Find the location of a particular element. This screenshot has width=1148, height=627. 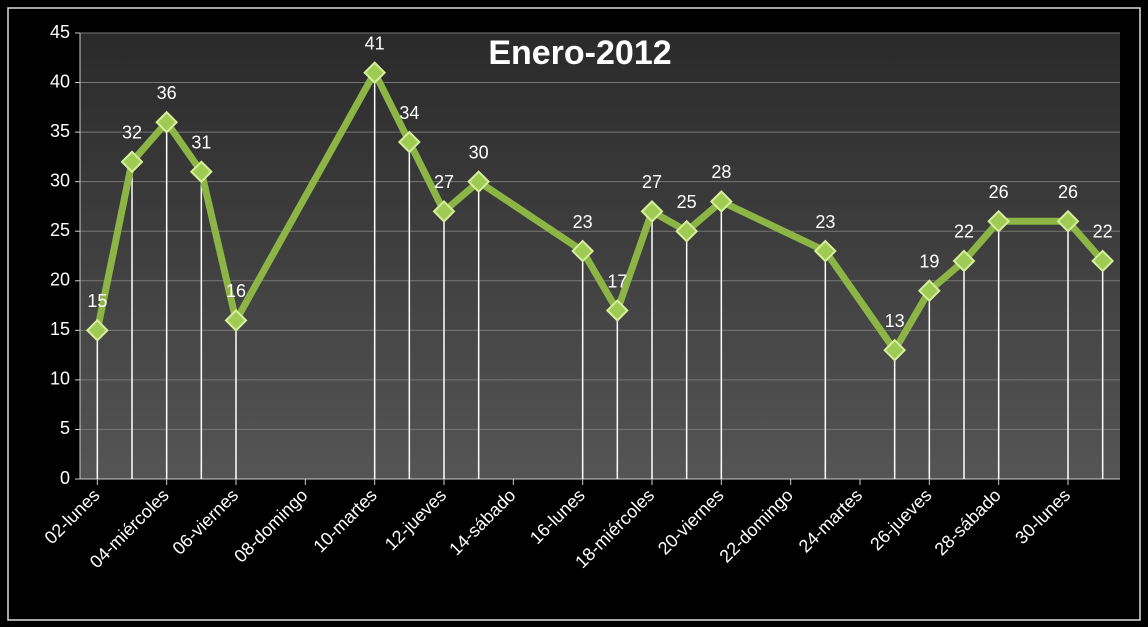

y-tick-label: 5 is located at coordinates (65, 428).